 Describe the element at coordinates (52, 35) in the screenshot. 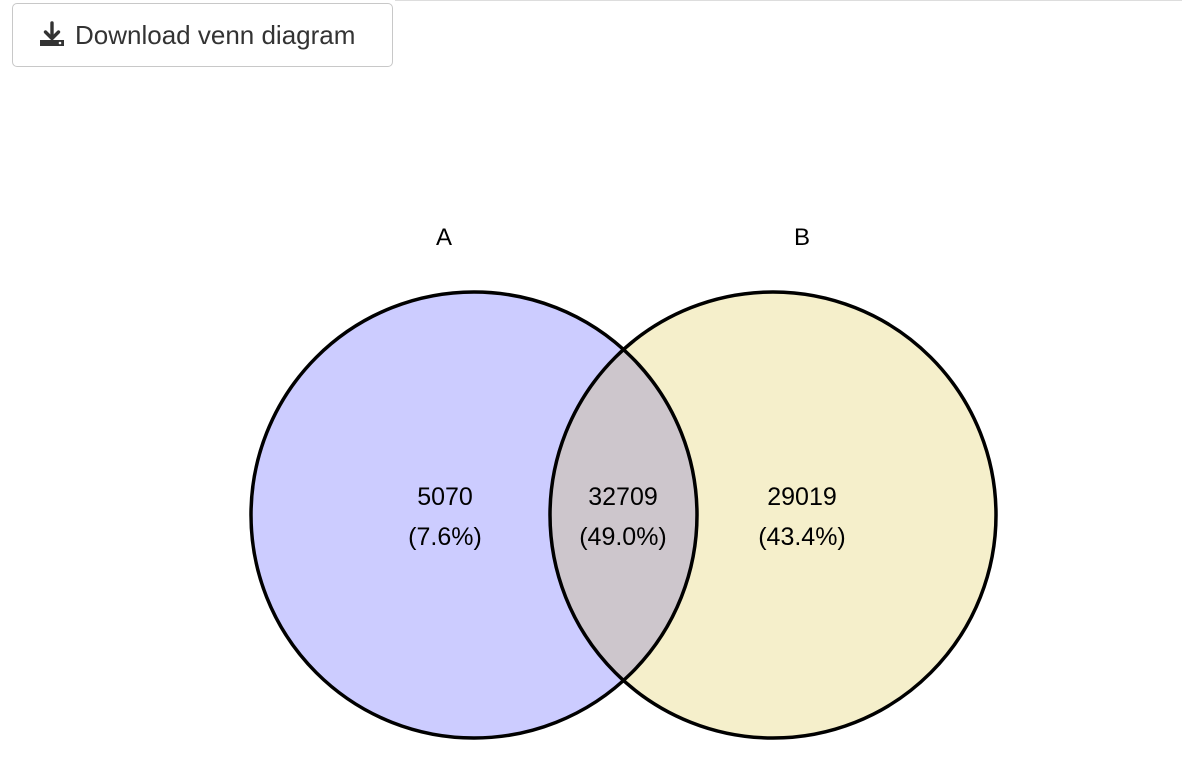

I see `download-icon` at that location.